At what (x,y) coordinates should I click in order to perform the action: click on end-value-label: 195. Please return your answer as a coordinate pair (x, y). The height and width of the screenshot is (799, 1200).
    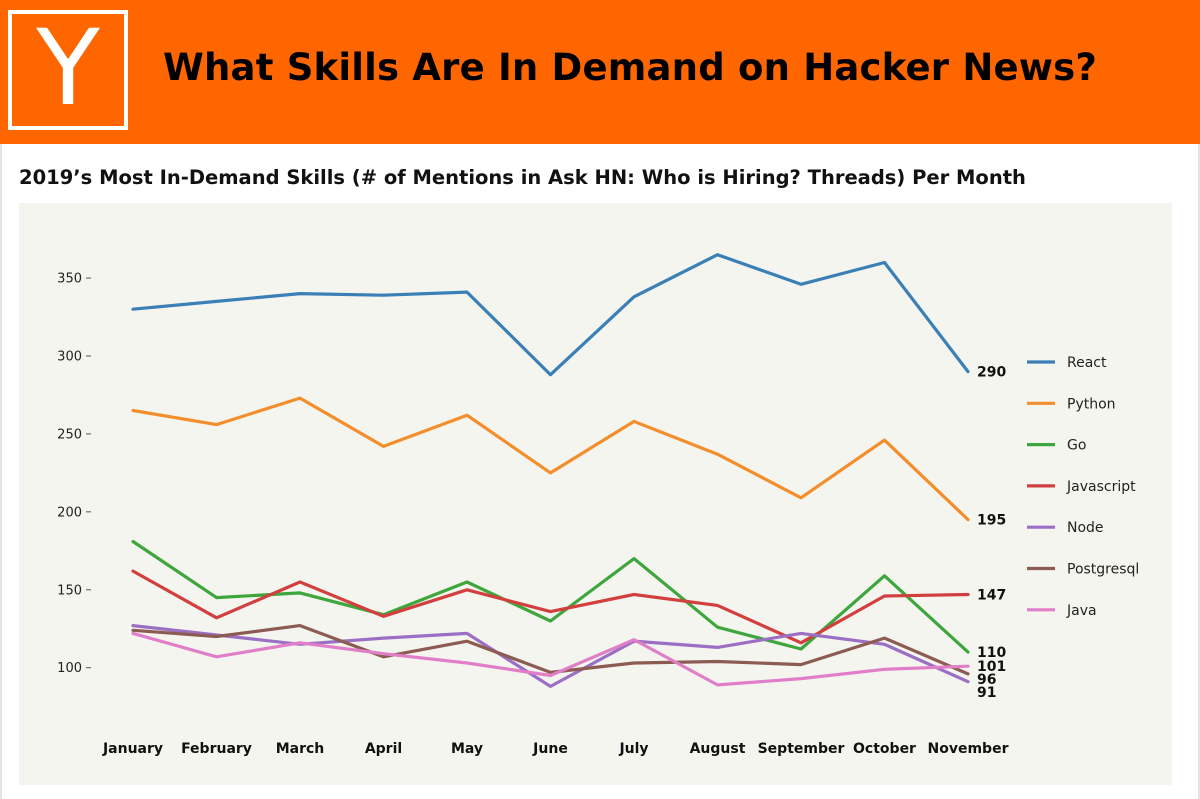
    Looking at the image, I should click on (991, 521).